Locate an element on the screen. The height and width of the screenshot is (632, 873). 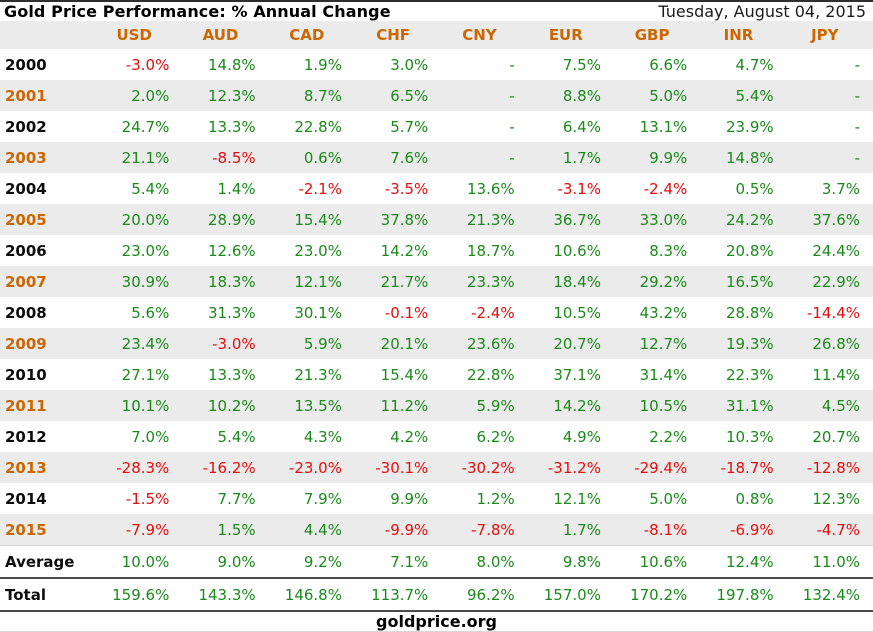
value-cell: 9.8% is located at coordinates (570, 562).